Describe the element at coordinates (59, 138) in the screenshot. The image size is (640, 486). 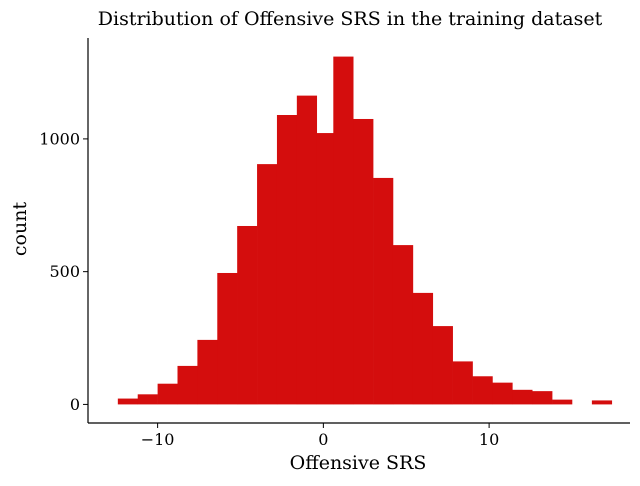
I see `y-tick-label: 1000` at that location.